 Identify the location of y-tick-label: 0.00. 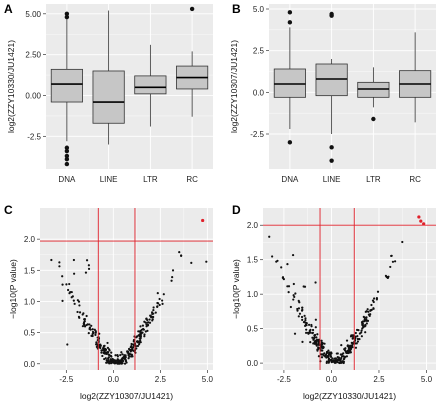
(33, 95).